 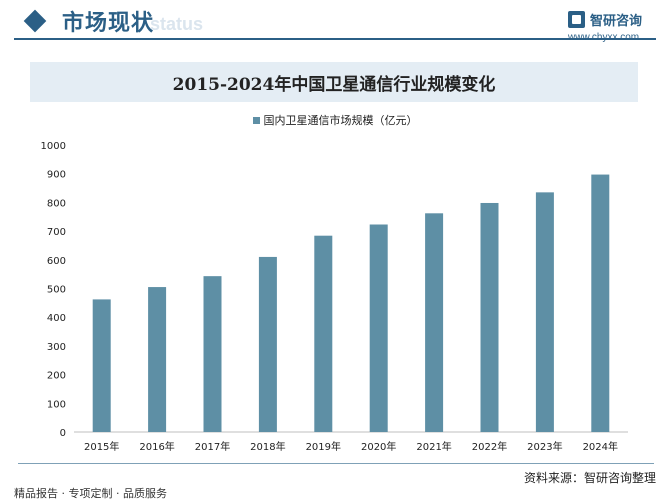 What do you see at coordinates (256, 120) in the screenshot?
I see `legend-swatch` at bounding box center [256, 120].